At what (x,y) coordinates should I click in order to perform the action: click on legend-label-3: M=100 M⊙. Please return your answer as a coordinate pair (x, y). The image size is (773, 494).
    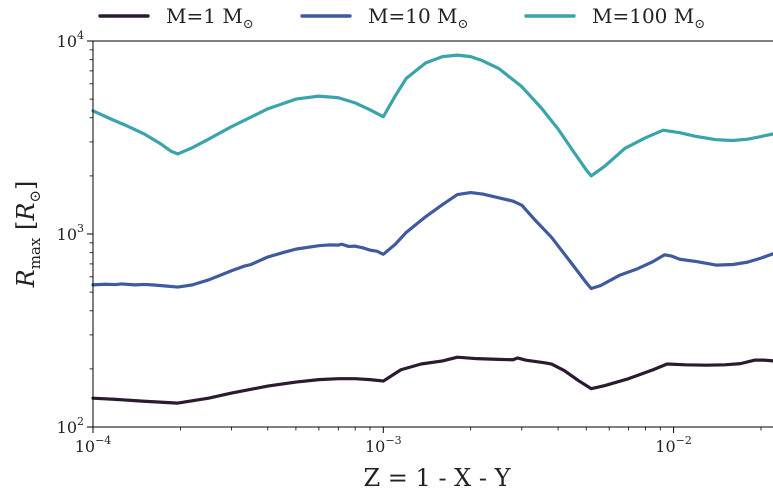
    Looking at the image, I should click on (648, 18).